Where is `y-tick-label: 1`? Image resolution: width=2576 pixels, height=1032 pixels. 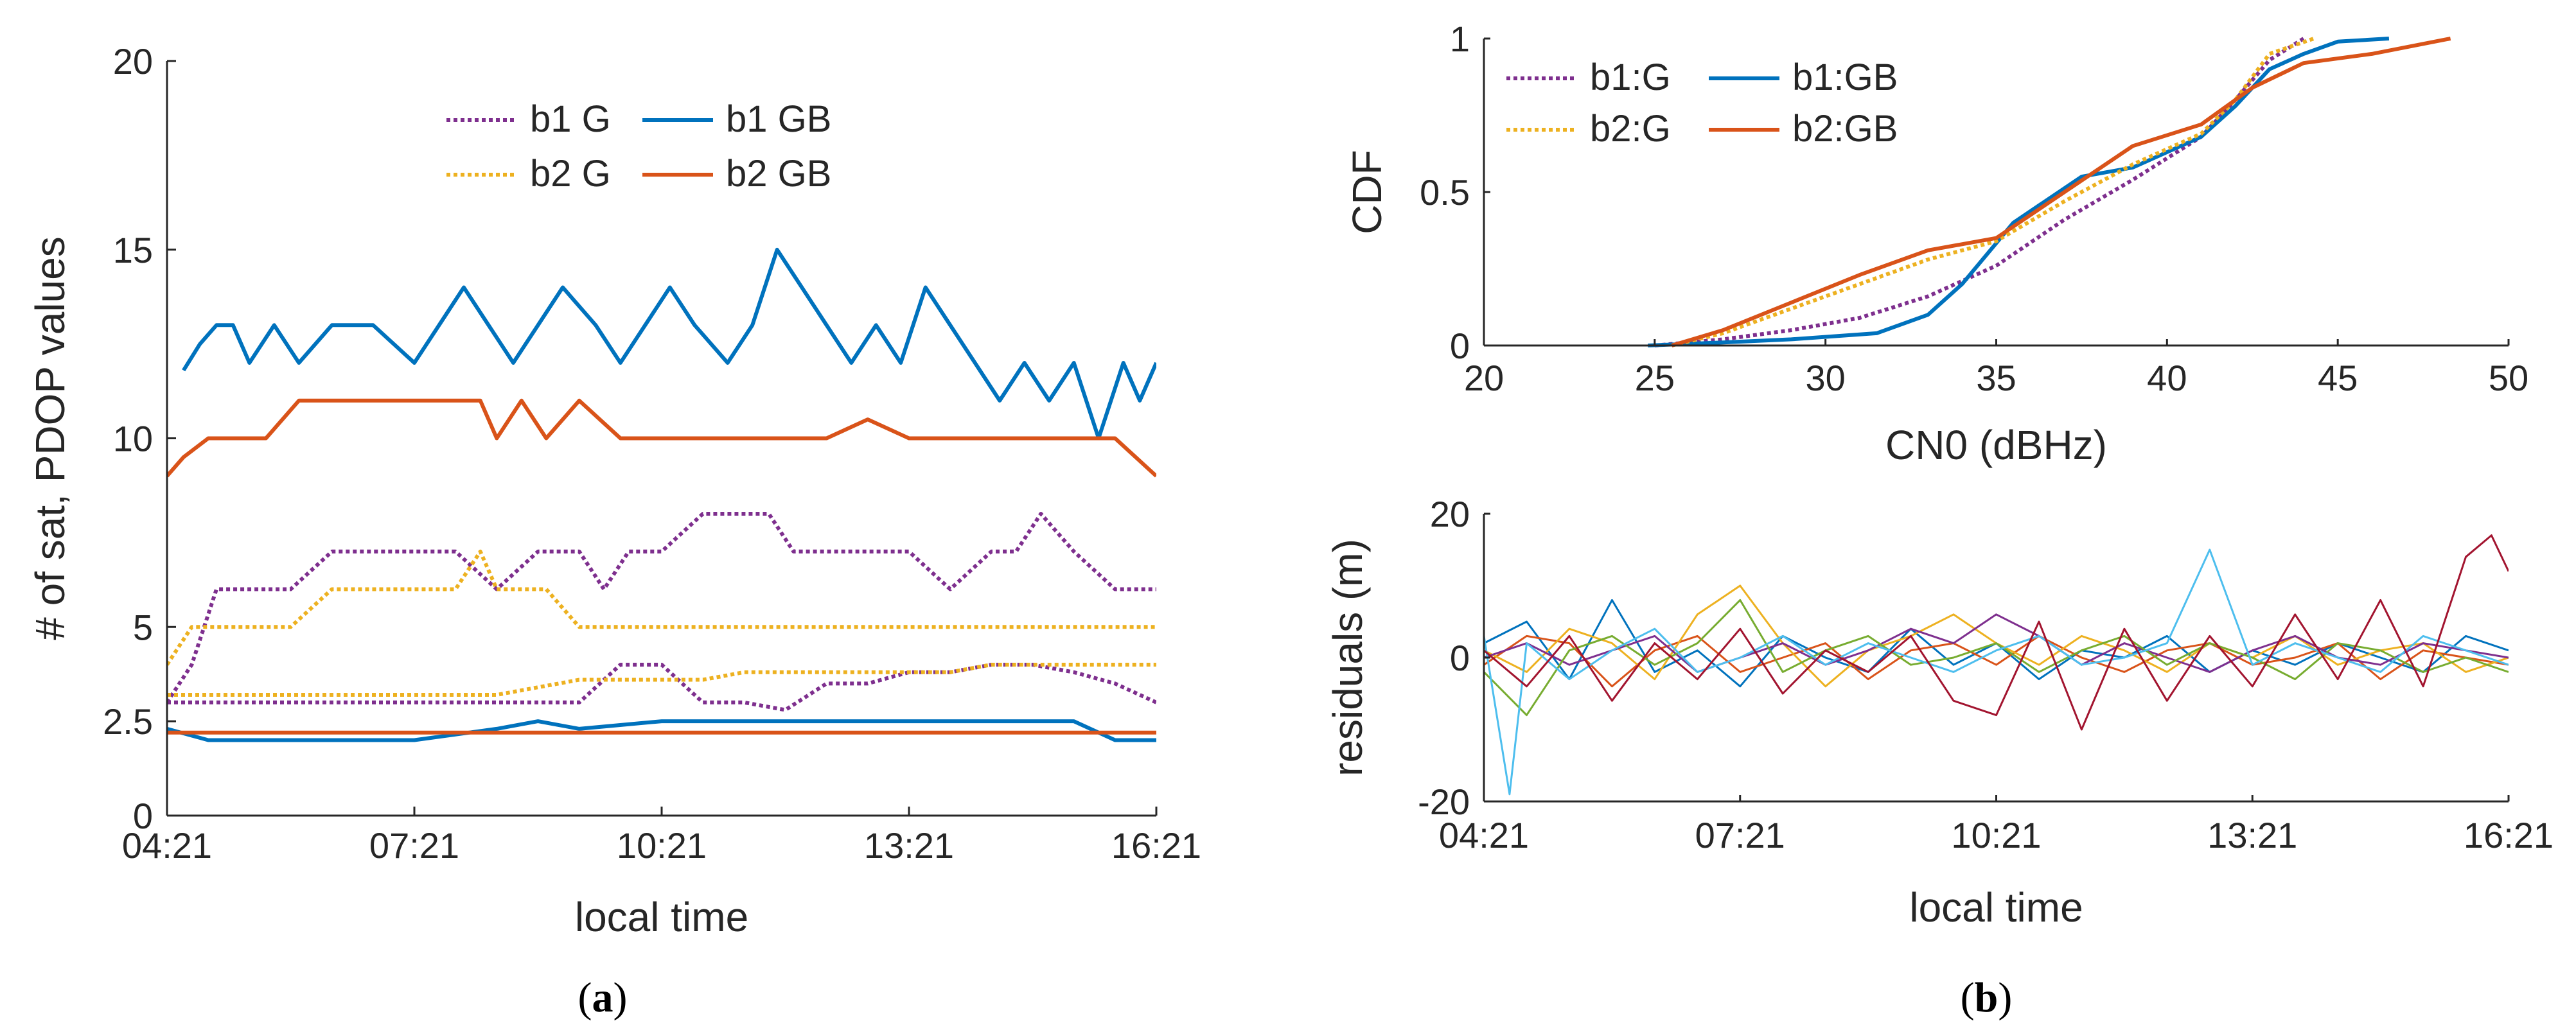 y-tick-label: 1 is located at coordinates (1460, 39).